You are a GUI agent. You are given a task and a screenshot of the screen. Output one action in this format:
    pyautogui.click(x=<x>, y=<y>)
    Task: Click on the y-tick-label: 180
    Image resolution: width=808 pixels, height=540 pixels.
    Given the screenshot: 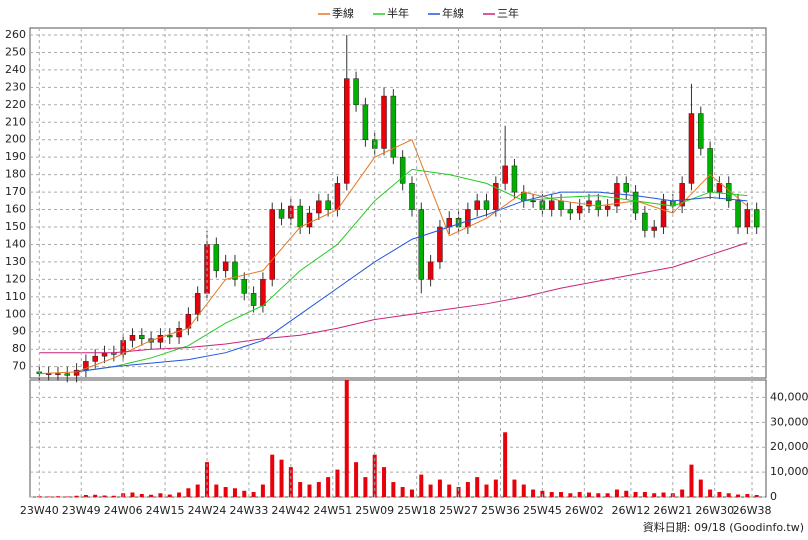 What is the action you would take?
    pyautogui.click(x=15, y=174)
    